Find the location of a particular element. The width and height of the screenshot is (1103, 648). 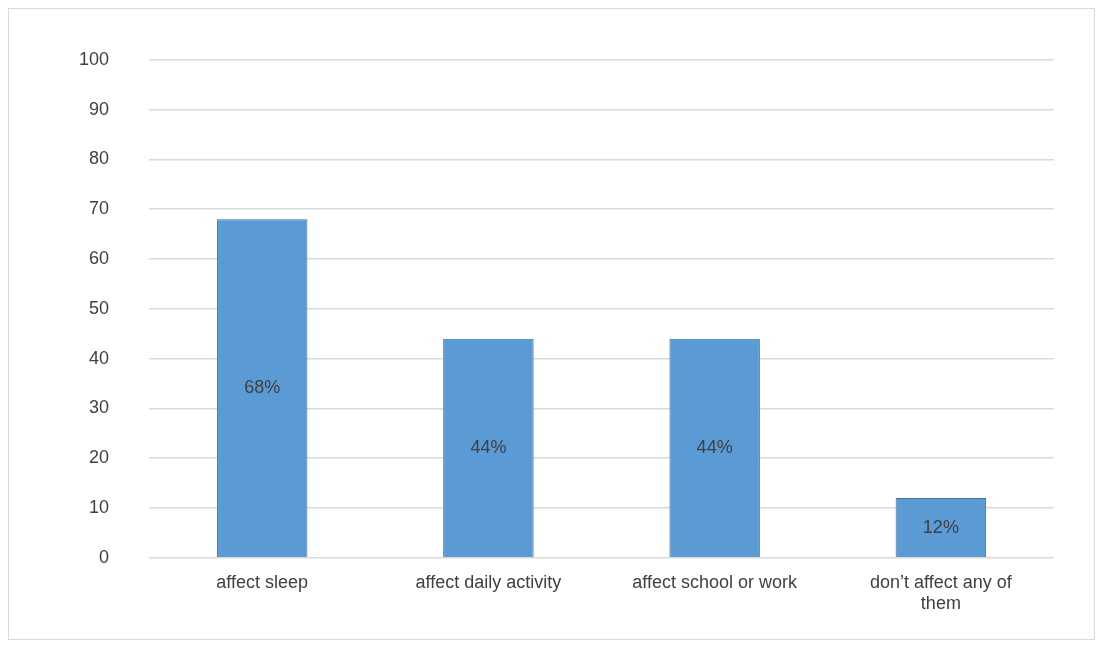

x-tick-label: affect sleep is located at coordinates (262, 581).